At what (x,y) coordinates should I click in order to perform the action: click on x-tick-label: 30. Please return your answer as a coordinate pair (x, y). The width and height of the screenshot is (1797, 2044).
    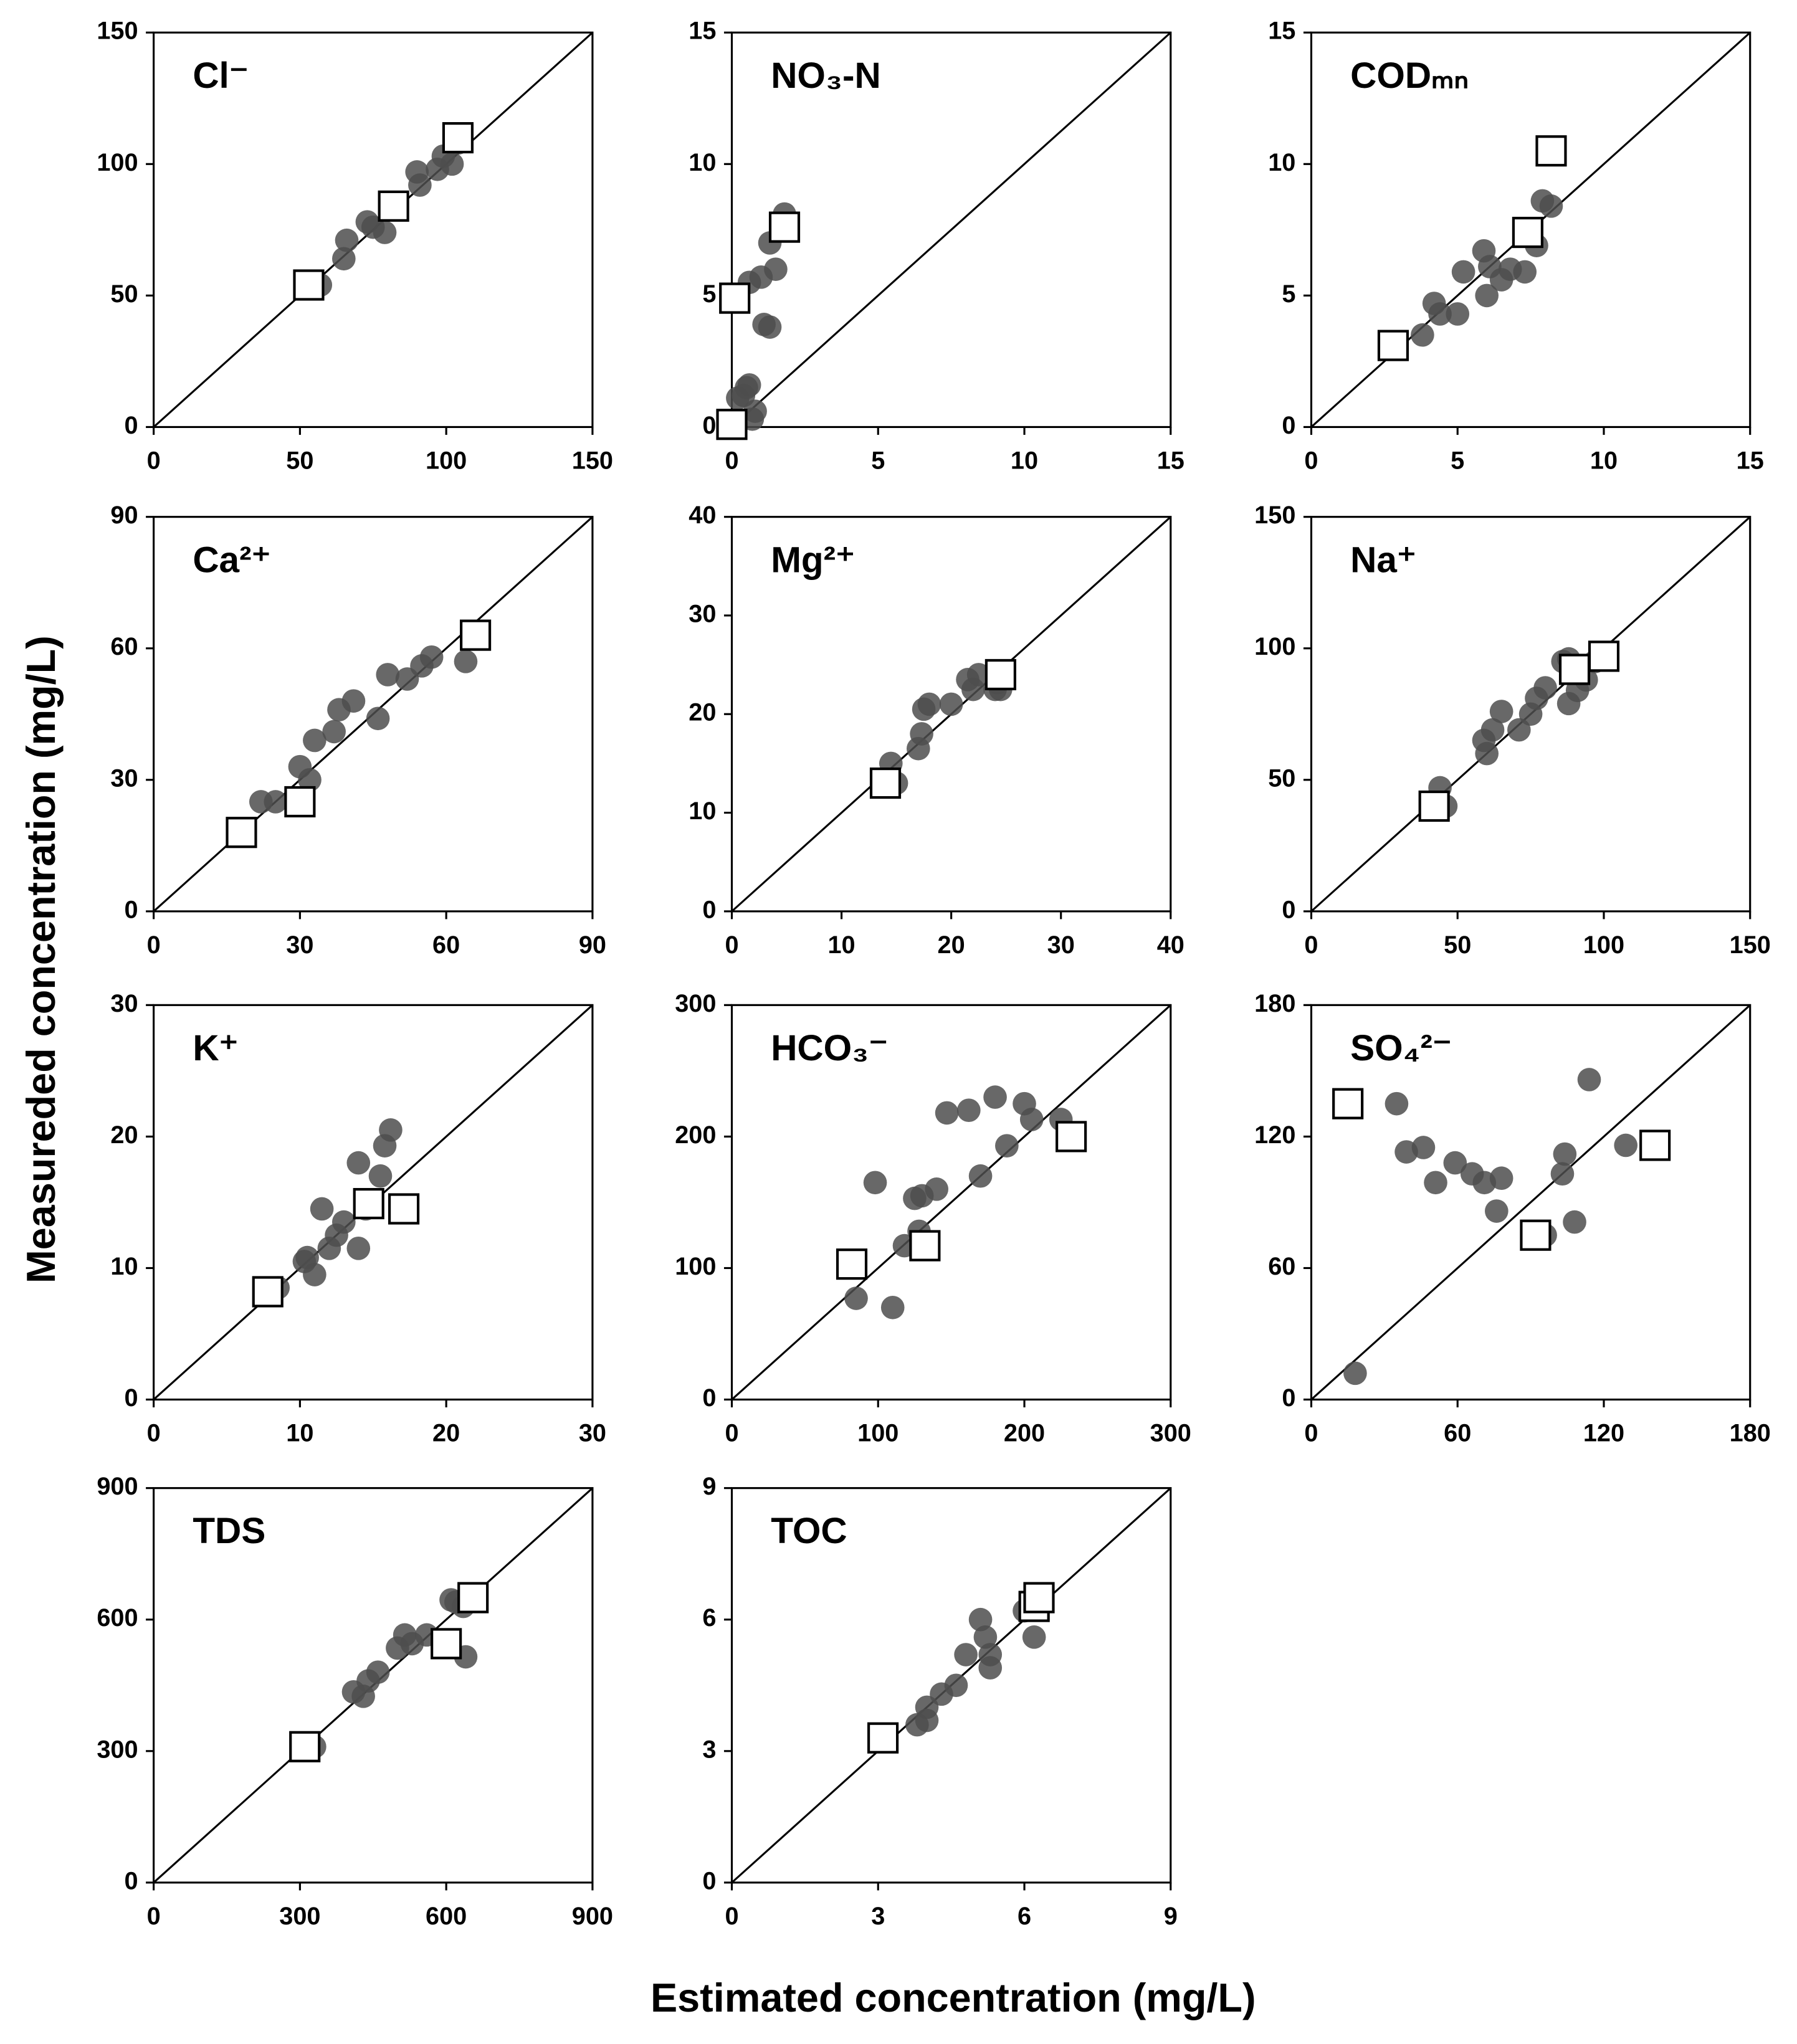
    Looking at the image, I should click on (1061, 945).